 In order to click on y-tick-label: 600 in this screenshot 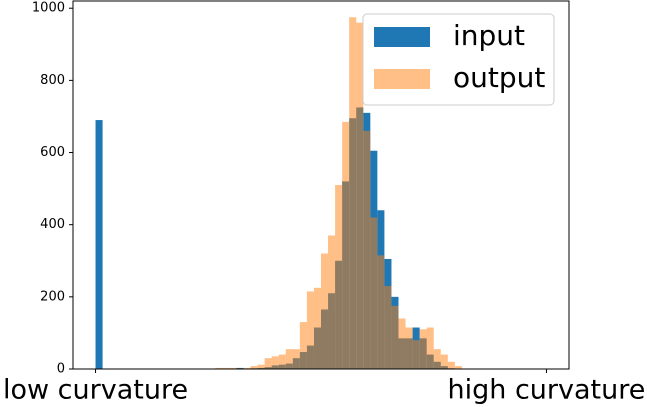, I will do `click(52, 152)`.